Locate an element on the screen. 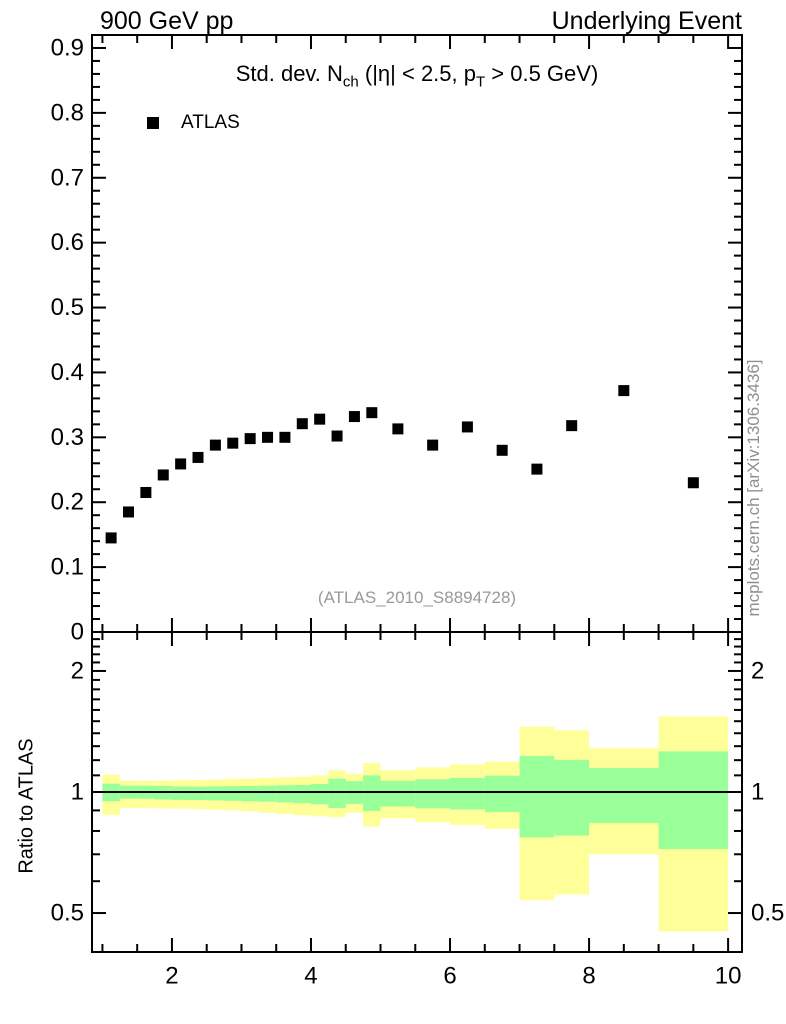 Image resolution: width=786 pixels, height=1024 pixels. plot-title-sub-pt: T is located at coordinates (480, 82).